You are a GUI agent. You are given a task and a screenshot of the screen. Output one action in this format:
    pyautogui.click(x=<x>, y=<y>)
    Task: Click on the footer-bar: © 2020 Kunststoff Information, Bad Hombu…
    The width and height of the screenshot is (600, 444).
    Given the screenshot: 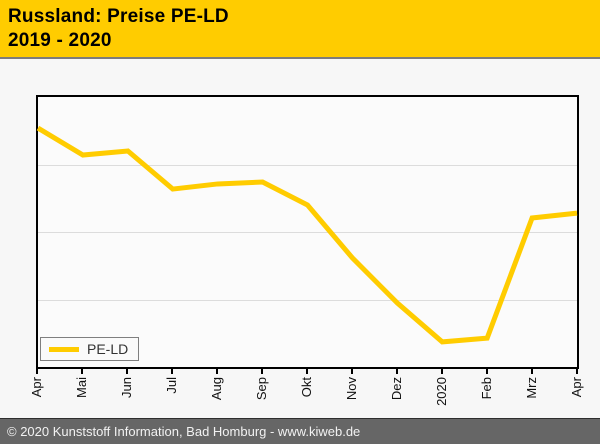 What is the action you would take?
    pyautogui.click(x=300, y=431)
    